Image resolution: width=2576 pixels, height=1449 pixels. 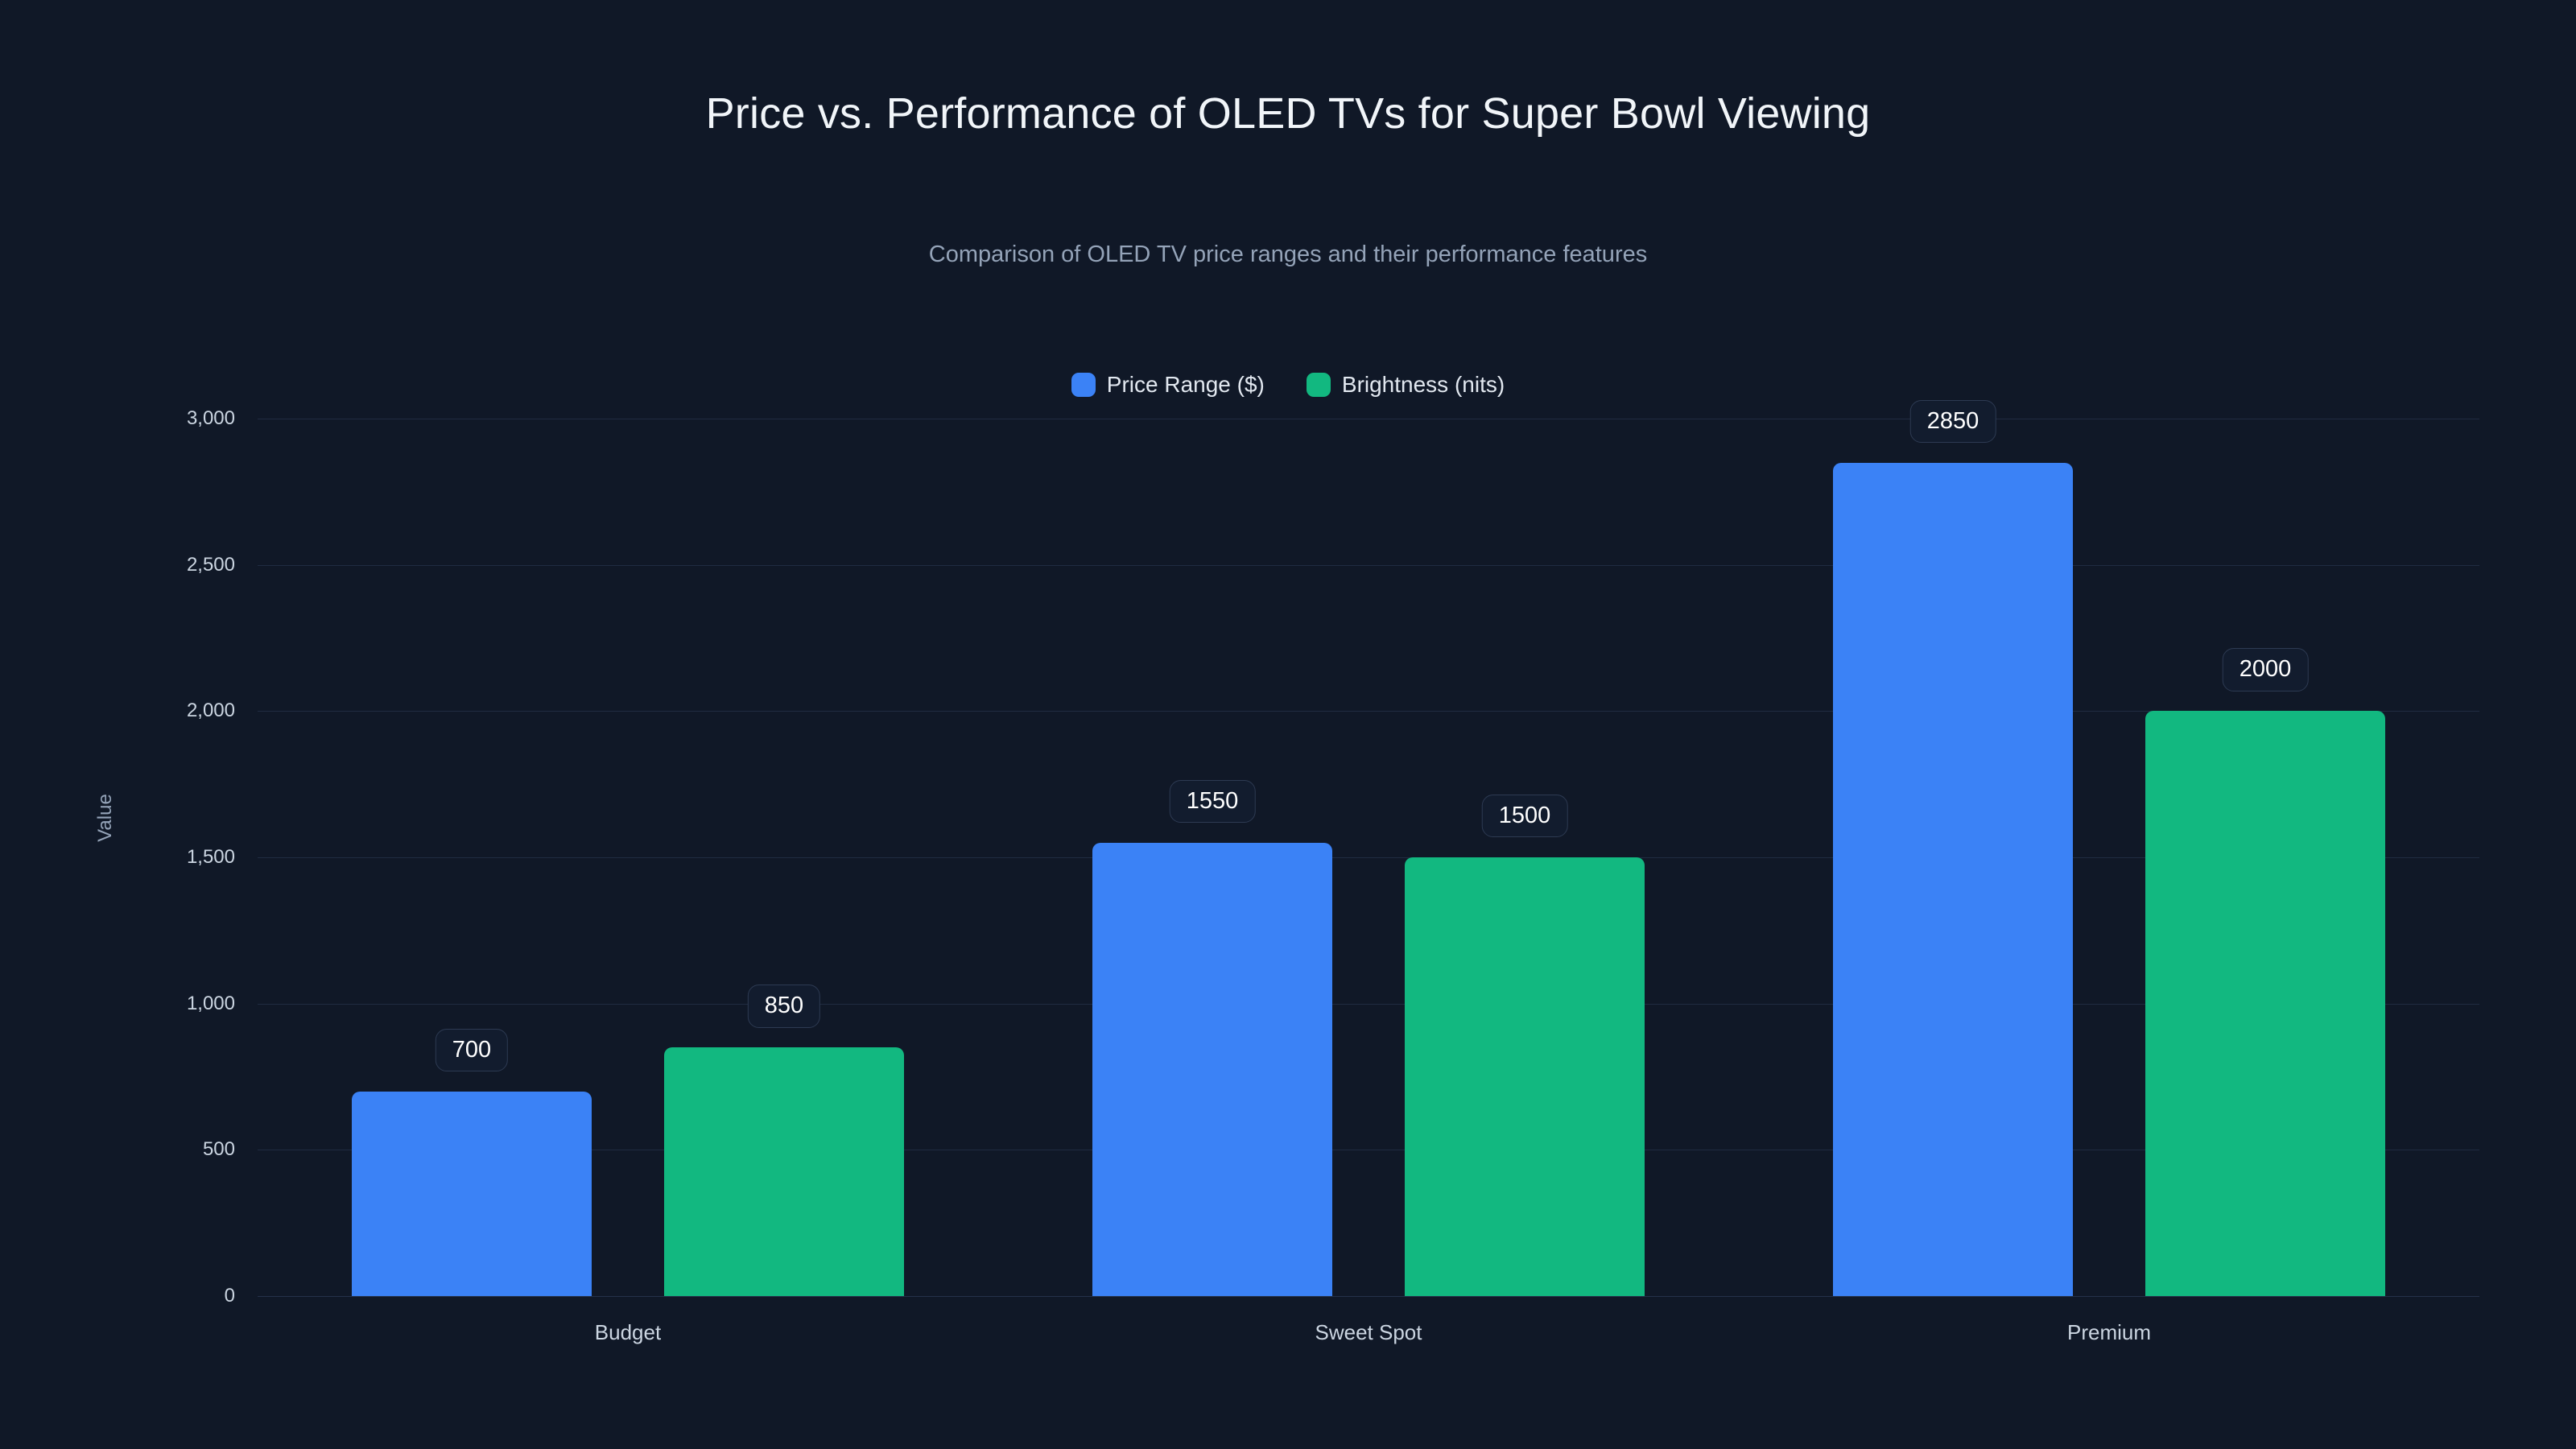 I want to click on data-label: 700, so click(x=472, y=1049).